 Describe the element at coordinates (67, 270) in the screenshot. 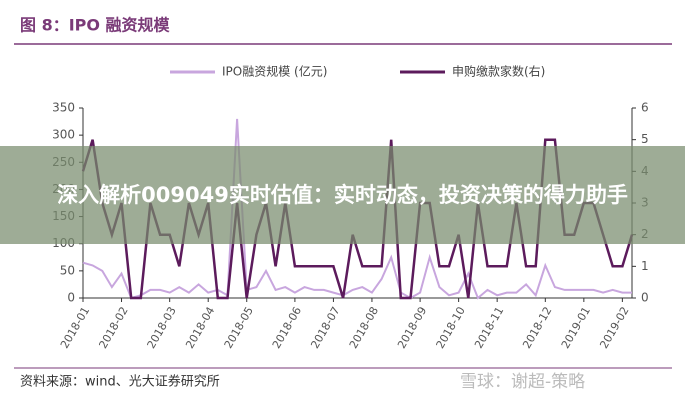

I see `y-tick-label: 50` at that location.